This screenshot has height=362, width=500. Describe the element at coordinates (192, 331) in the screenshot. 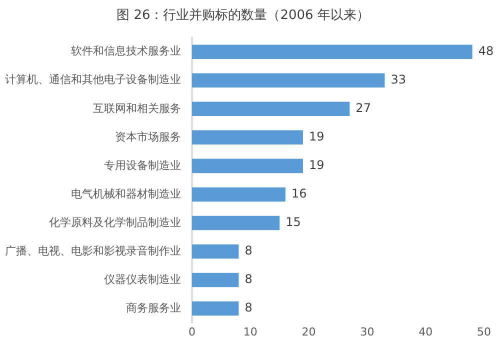

I see `x-tick-label: 0` at that location.